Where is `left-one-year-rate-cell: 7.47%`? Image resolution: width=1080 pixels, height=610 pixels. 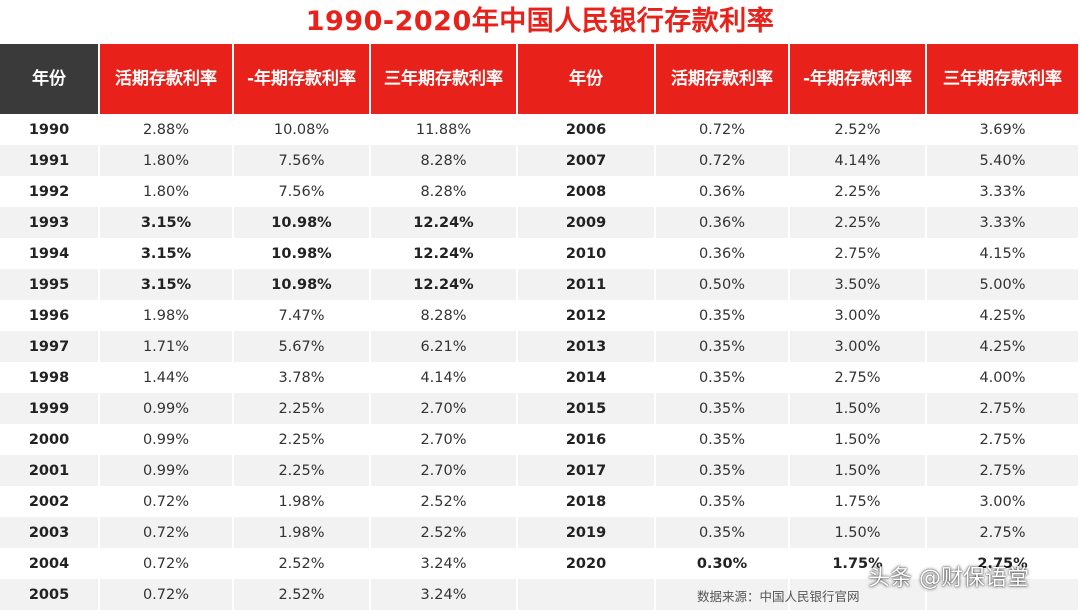 left-one-year-rate-cell: 7.47% is located at coordinates (302, 315).